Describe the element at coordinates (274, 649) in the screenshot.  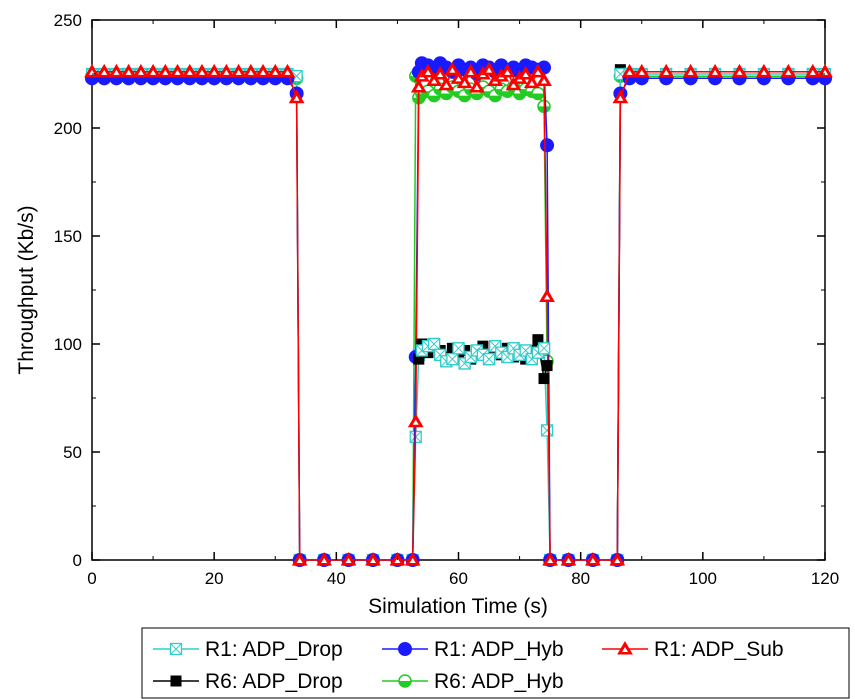
I see `legend-label: R1: ADP_Drop` at that location.